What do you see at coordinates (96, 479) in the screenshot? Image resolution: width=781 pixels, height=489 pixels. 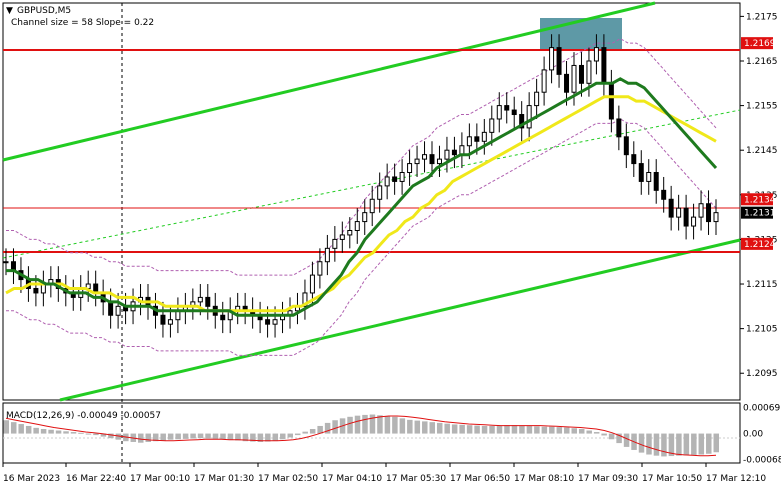 I see `x-tick-label: 16 Mar 22:40` at bounding box center [96, 479].